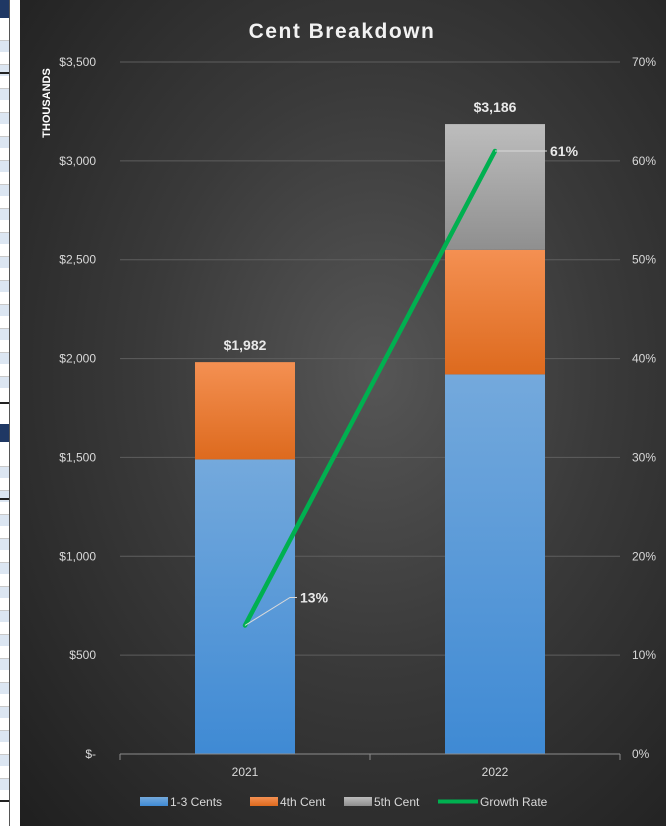  I want to click on total-label: $3,186, so click(495, 107).